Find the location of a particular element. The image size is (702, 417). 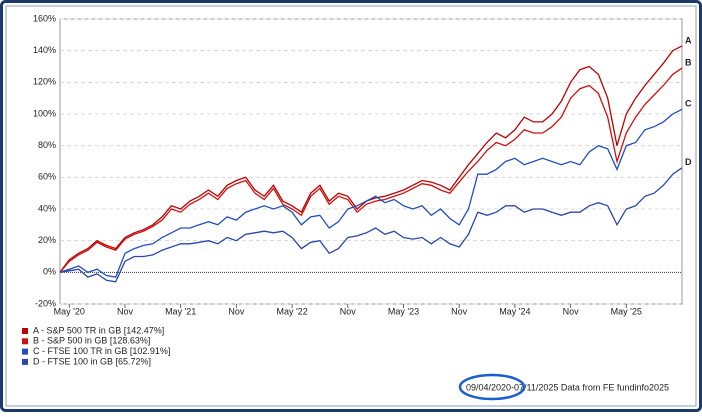

y-tick-label: 120% is located at coordinates (44, 82).